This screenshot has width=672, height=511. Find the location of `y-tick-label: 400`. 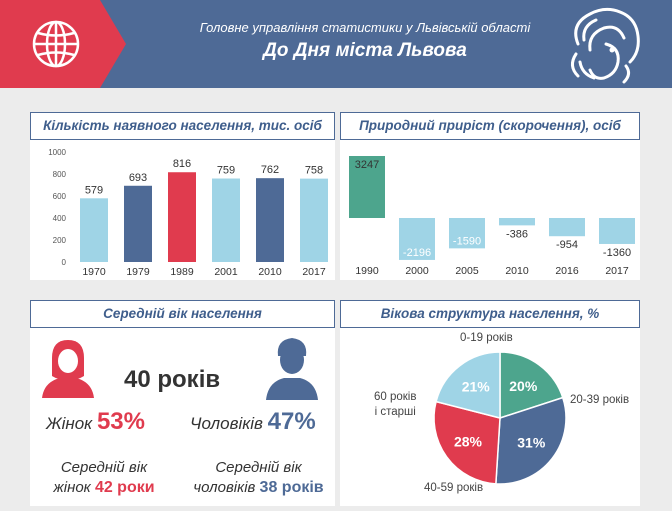

y-tick-label: 400 is located at coordinates (60, 218).